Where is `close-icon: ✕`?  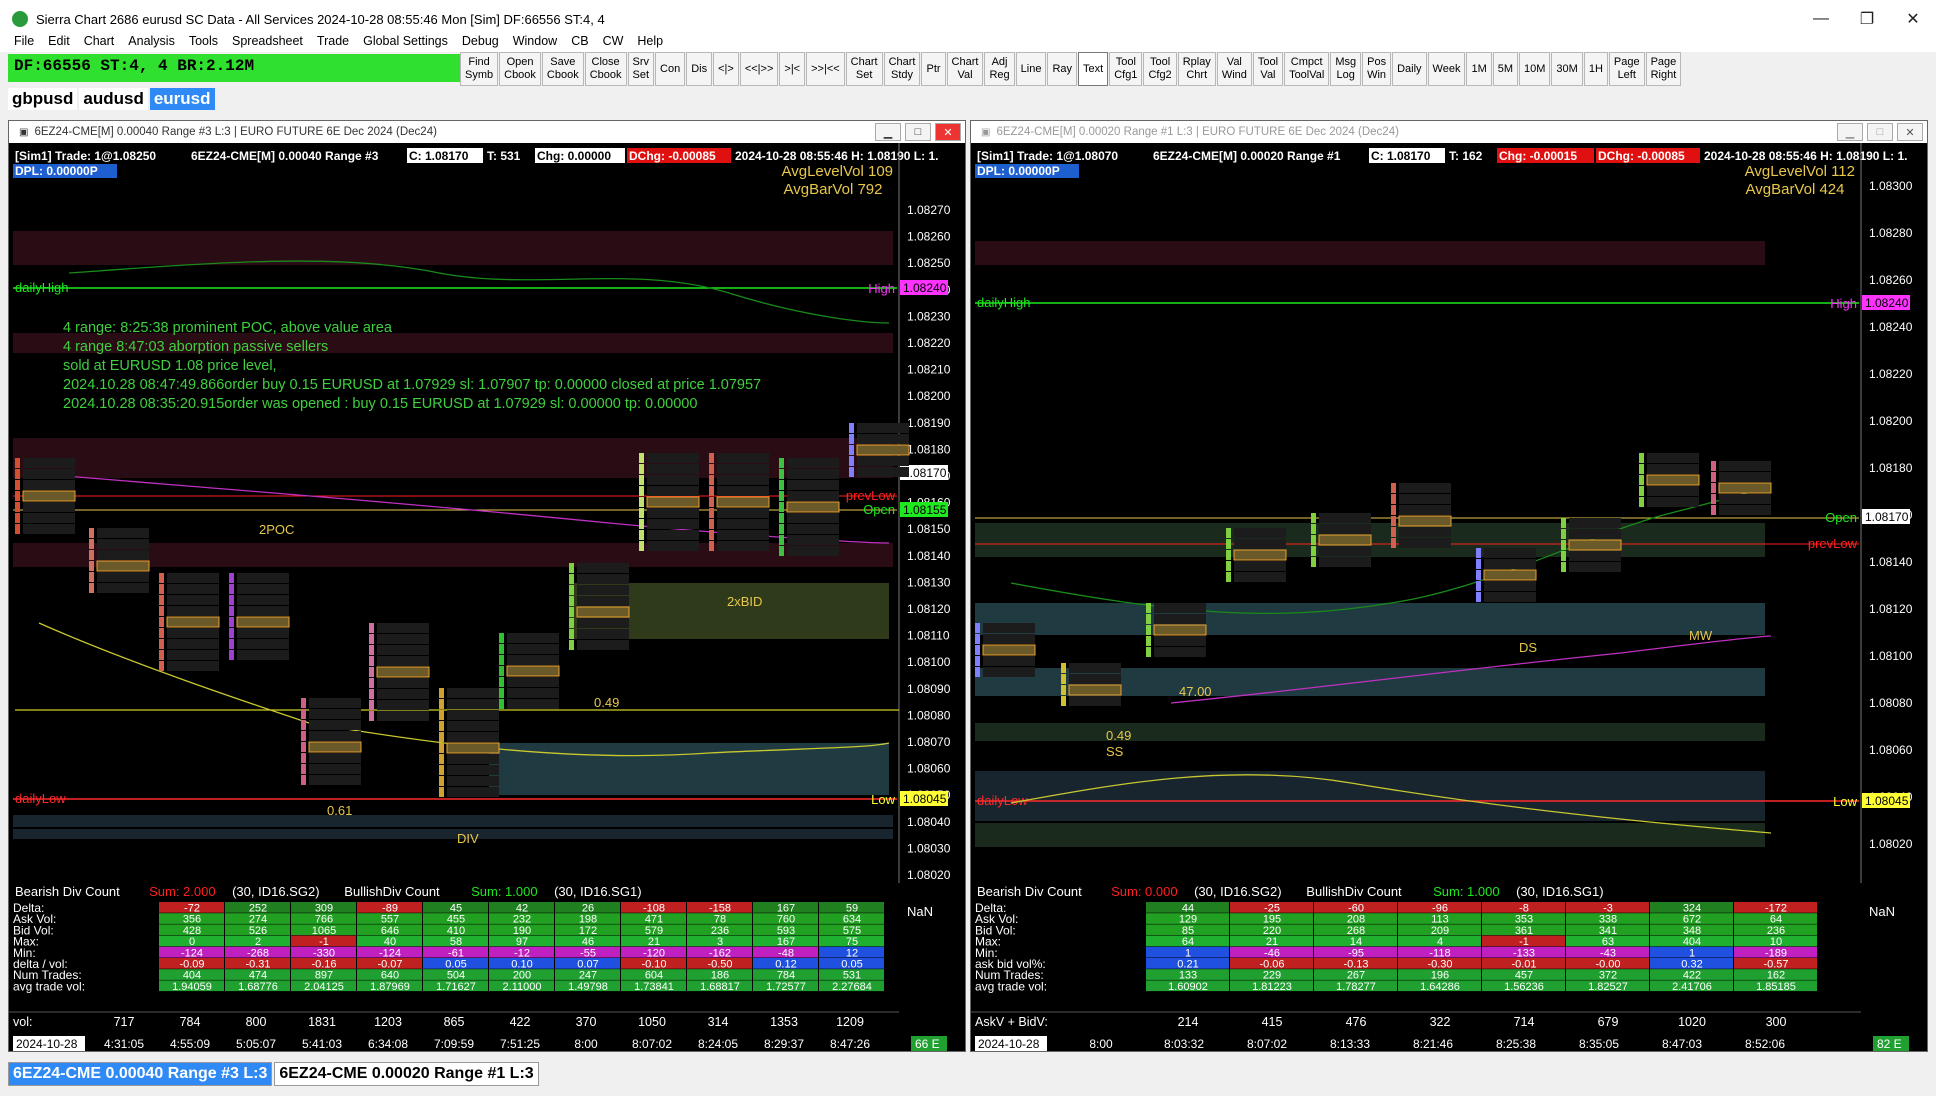 close-icon: ✕ is located at coordinates (1913, 19).